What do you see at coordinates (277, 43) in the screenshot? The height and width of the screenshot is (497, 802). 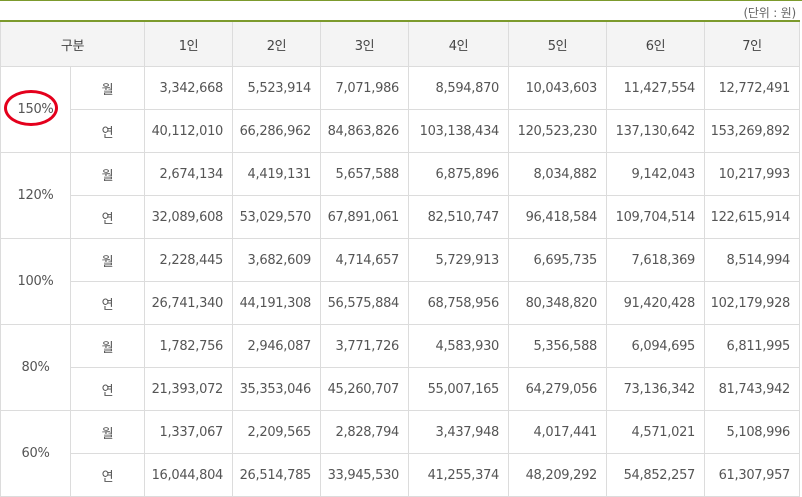 I see `header-col-2: 2인` at bounding box center [277, 43].